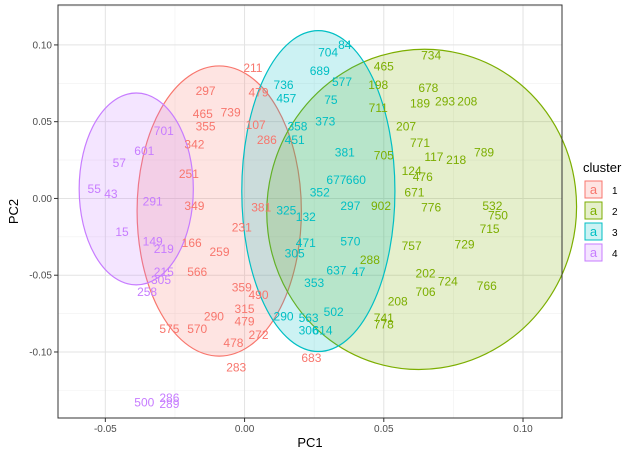  Describe the element at coordinates (258, 335) in the screenshot. I see `cluster-1-point: 272` at that location.